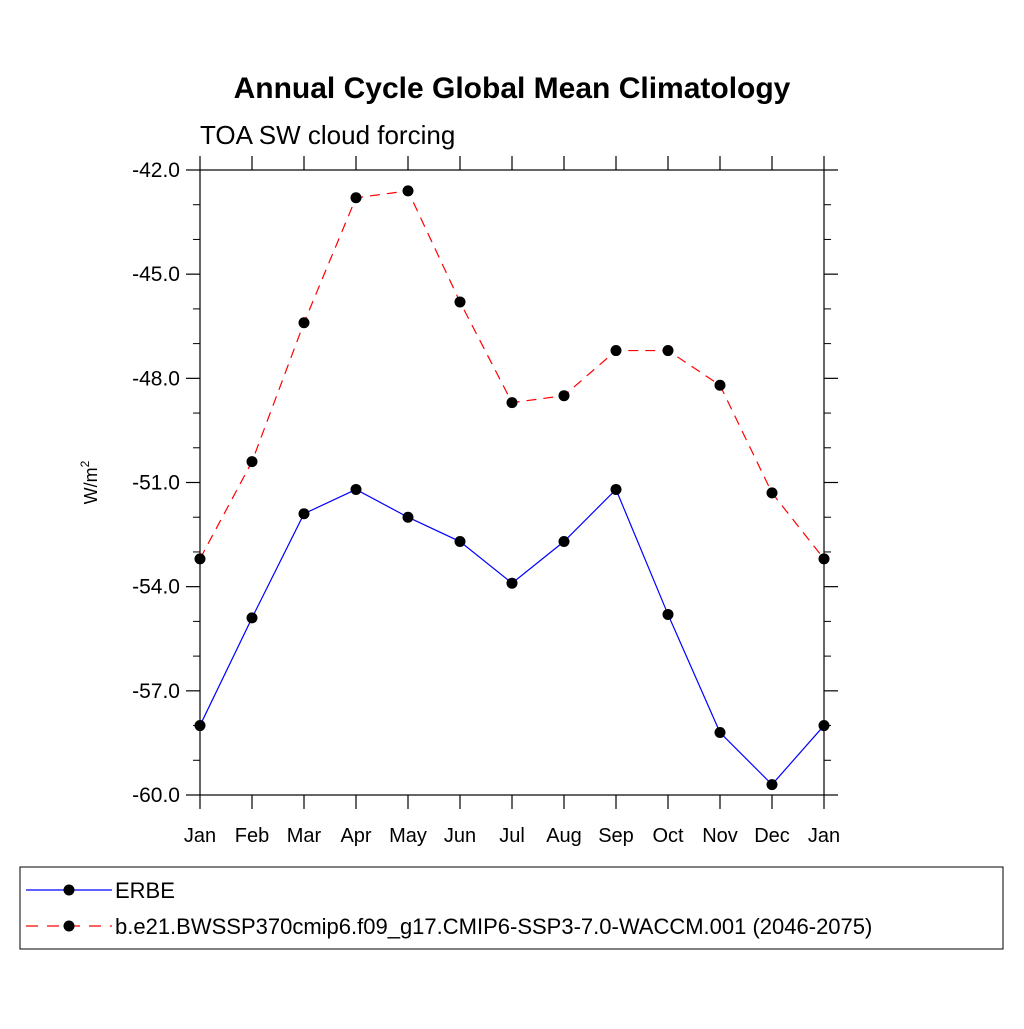 The height and width of the screenshot is (1029, 1024). Describe the element at coordinates (327, 135) in the screenshot. I see `chart-subtitle: TOA SW cloud forcing` at that location.